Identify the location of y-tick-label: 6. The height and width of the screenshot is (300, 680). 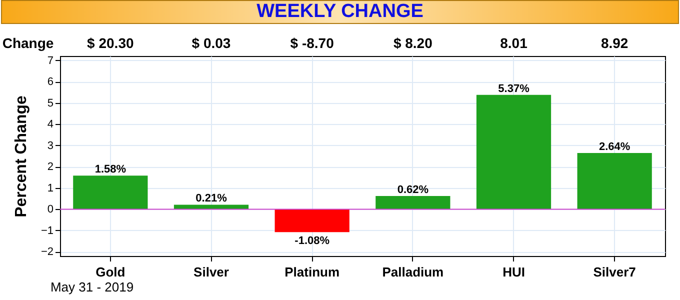
(50, 82).